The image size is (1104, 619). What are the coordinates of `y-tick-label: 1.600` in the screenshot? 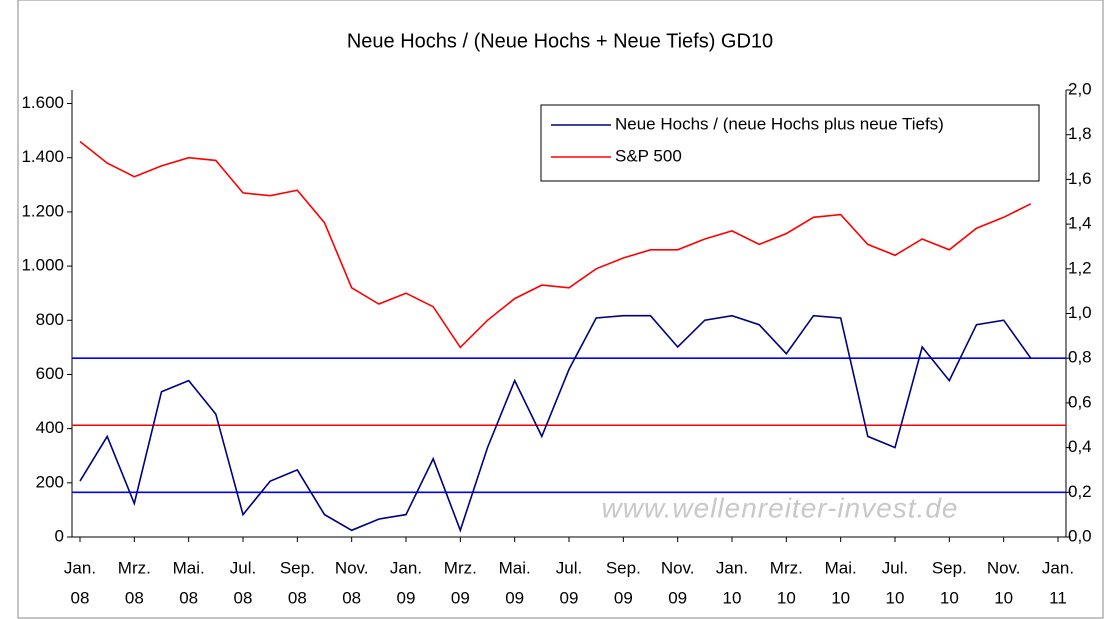 It's located at (42, 102).